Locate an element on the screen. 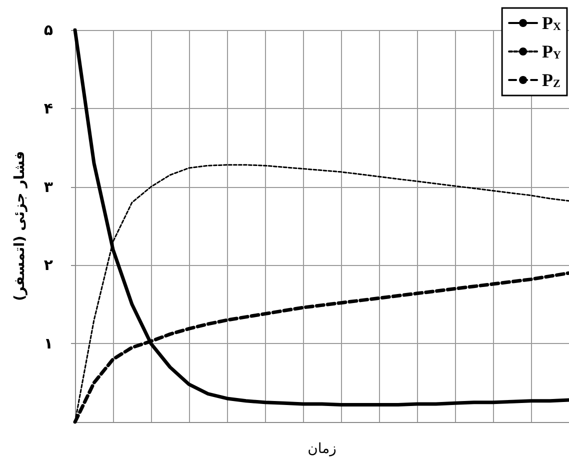 The width and height of the screenshot is (569, 461). legend-label: PY is located at coordinates (552, 52).